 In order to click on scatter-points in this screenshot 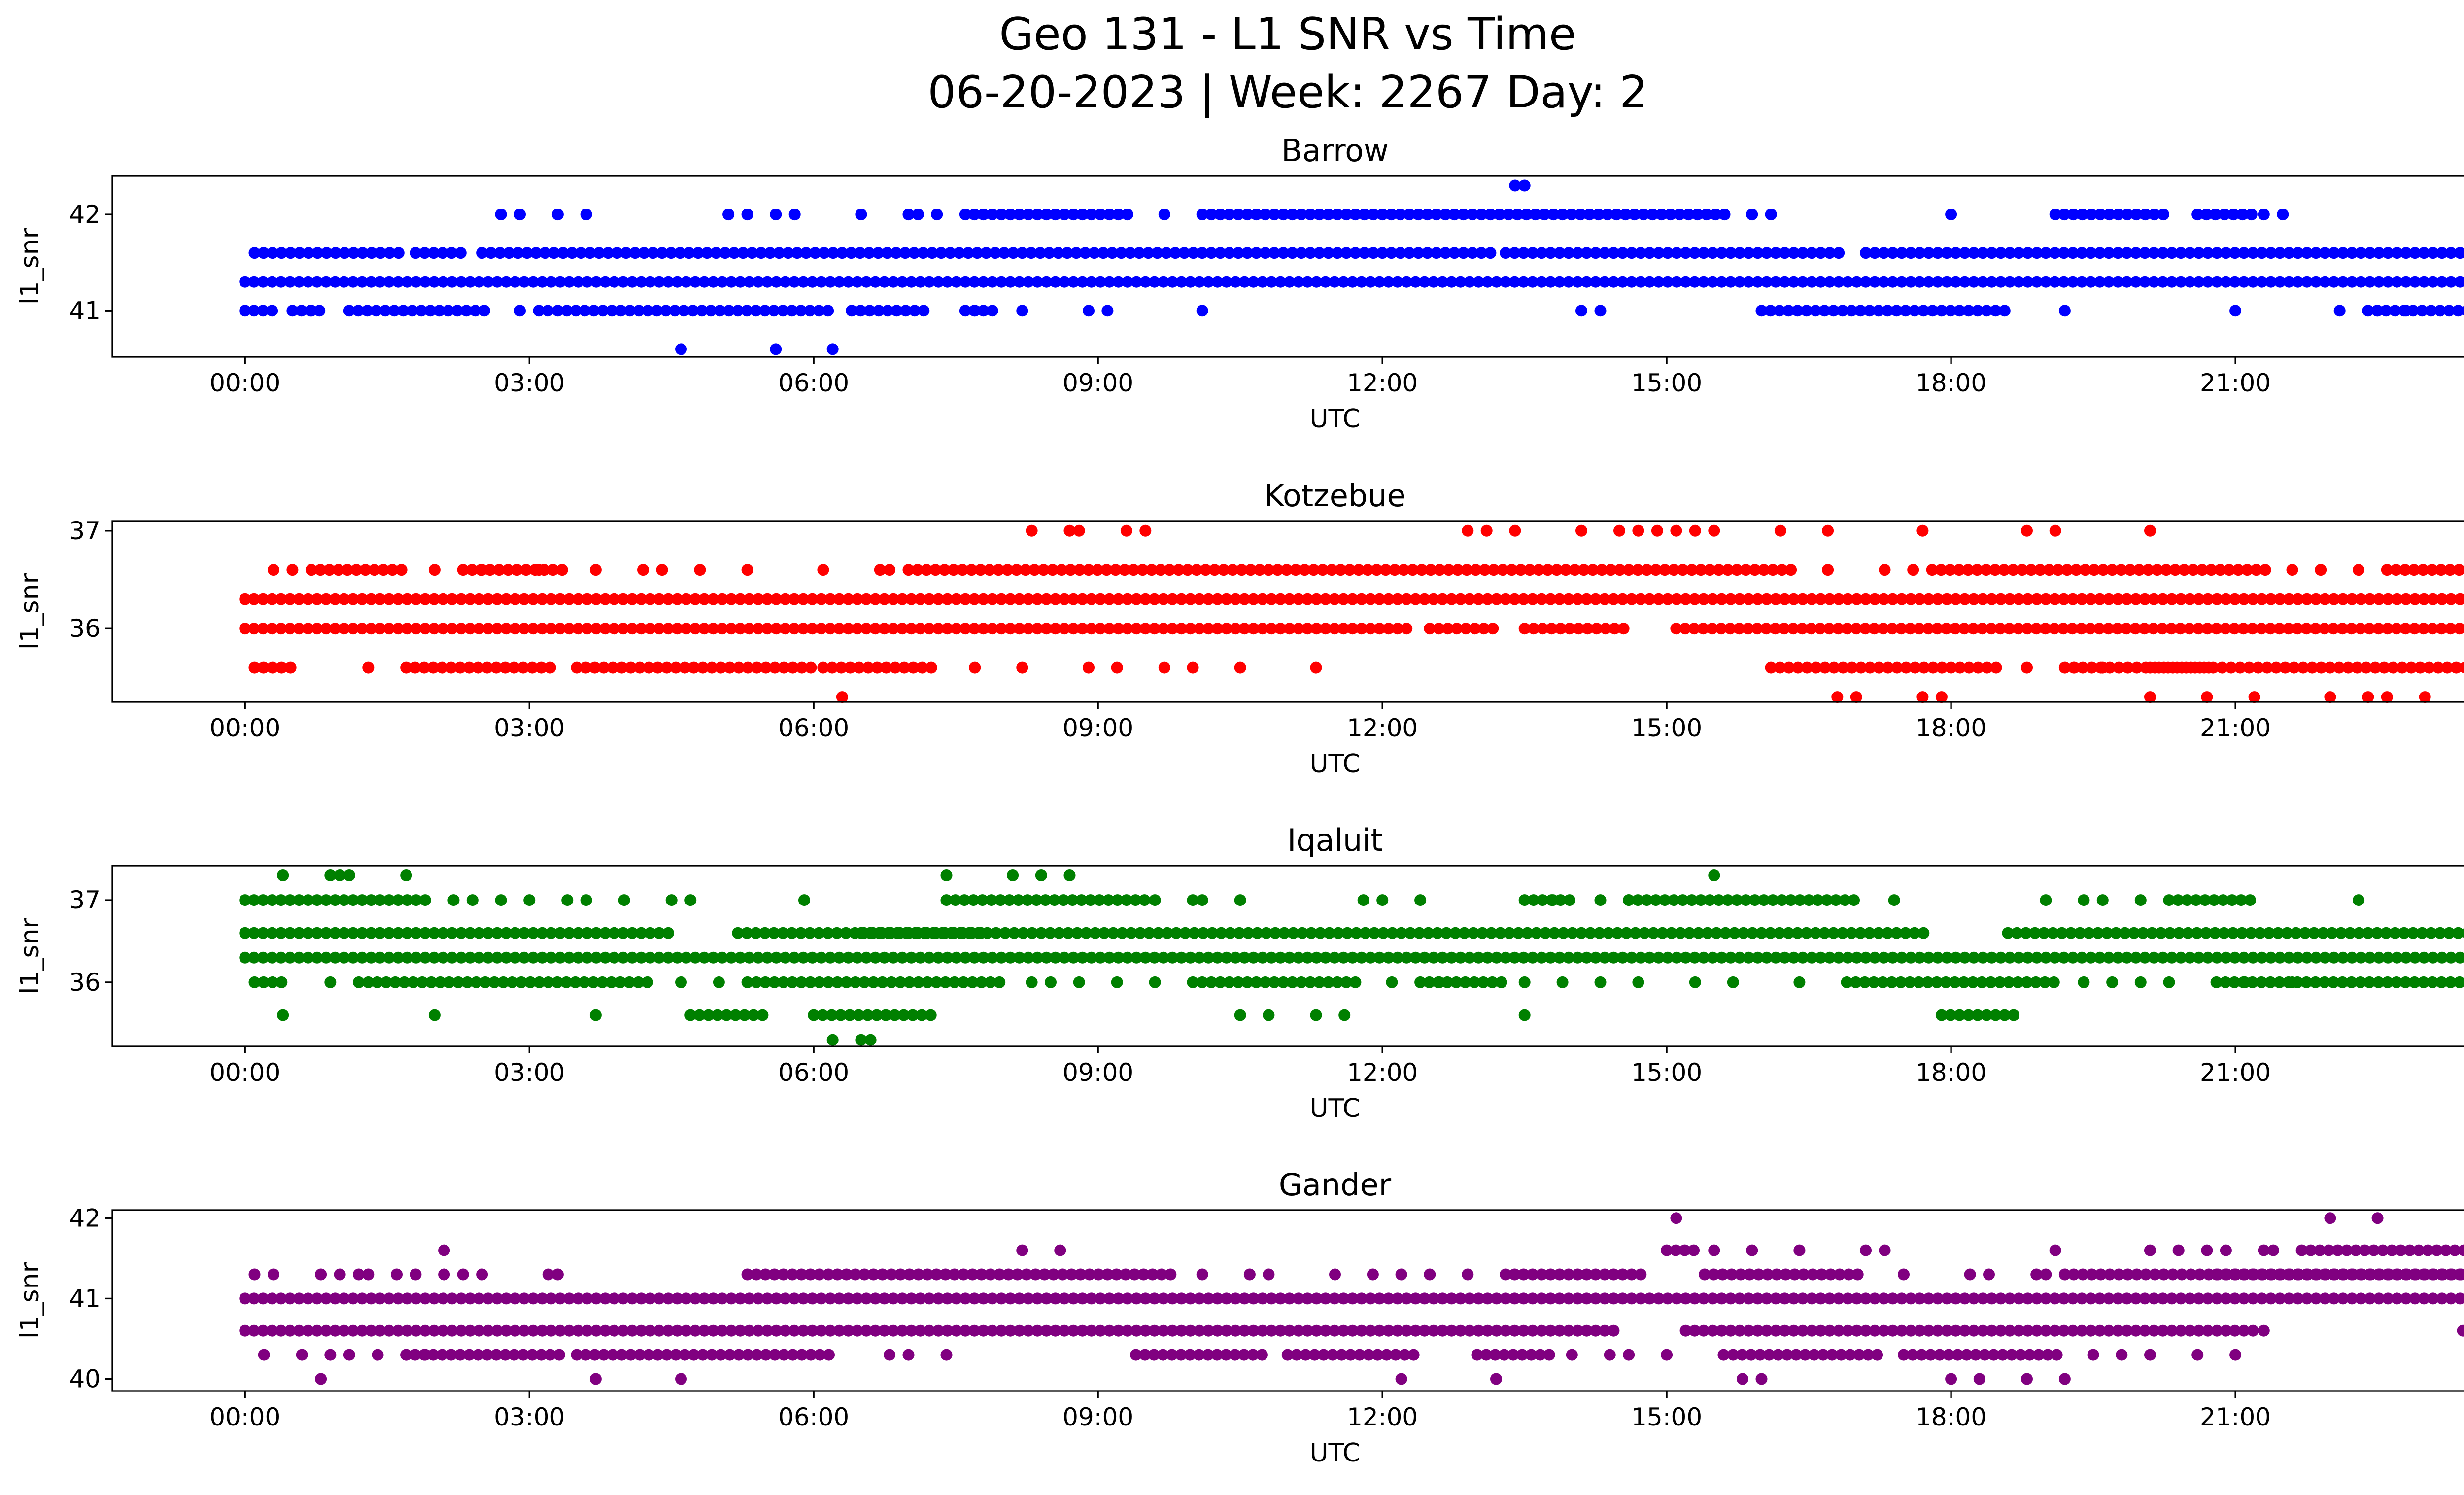, I will do `click(1351, 957)`.